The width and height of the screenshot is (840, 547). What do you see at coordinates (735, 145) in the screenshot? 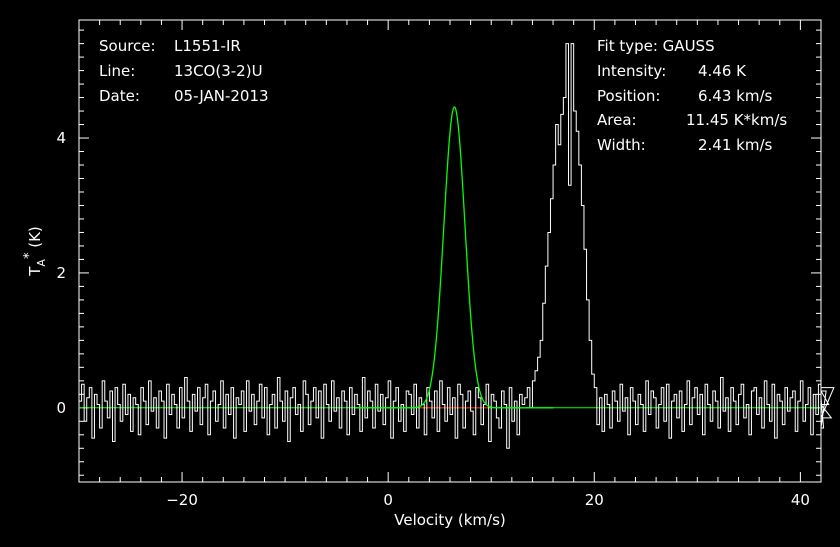
I see `width-value: 2.41 km/s` at bounding box center [735, 145].